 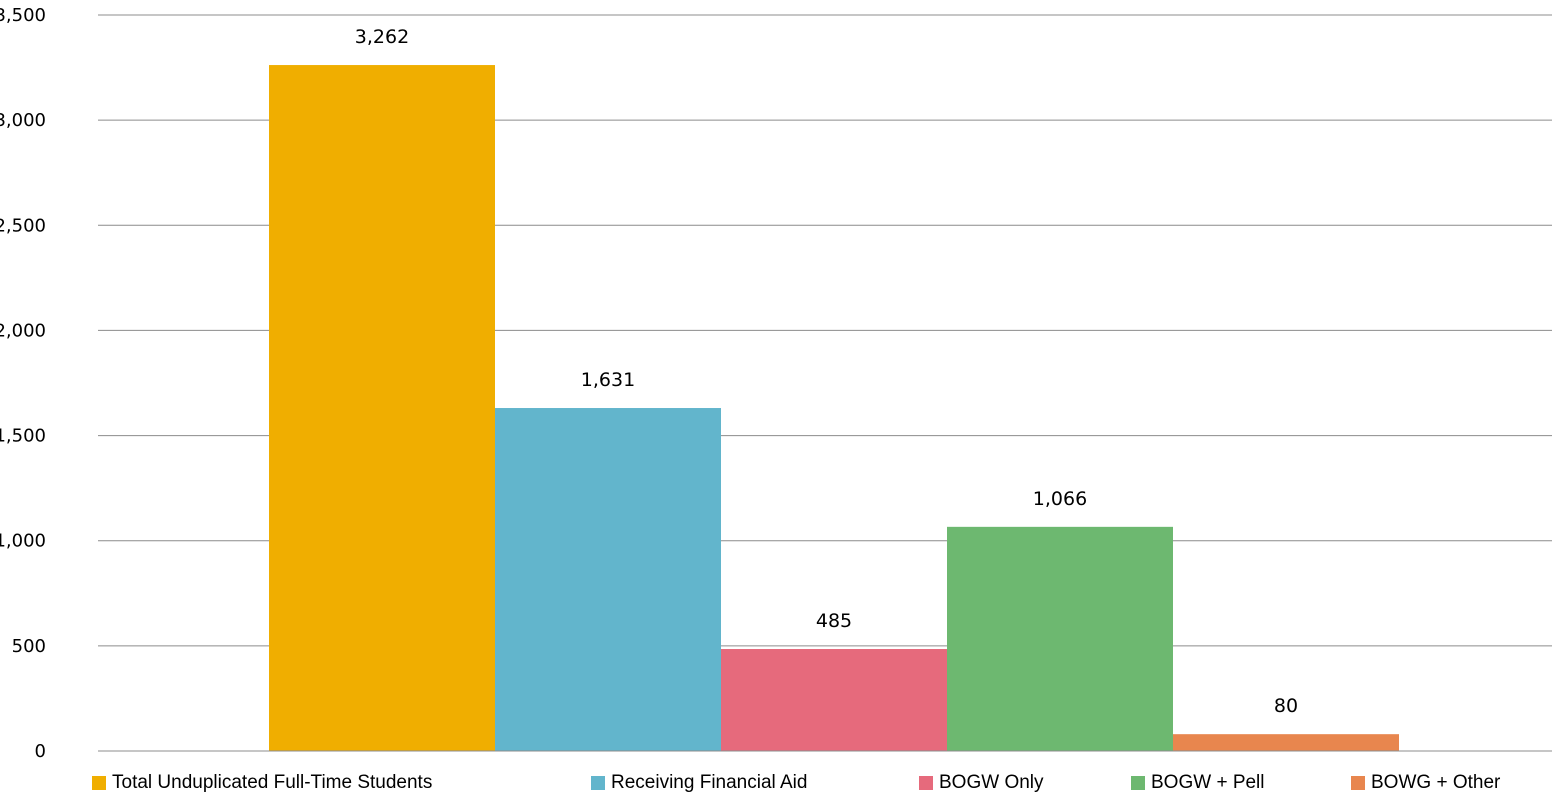 I want to click on y-tick-label: 0, so click(x=40, y=751).